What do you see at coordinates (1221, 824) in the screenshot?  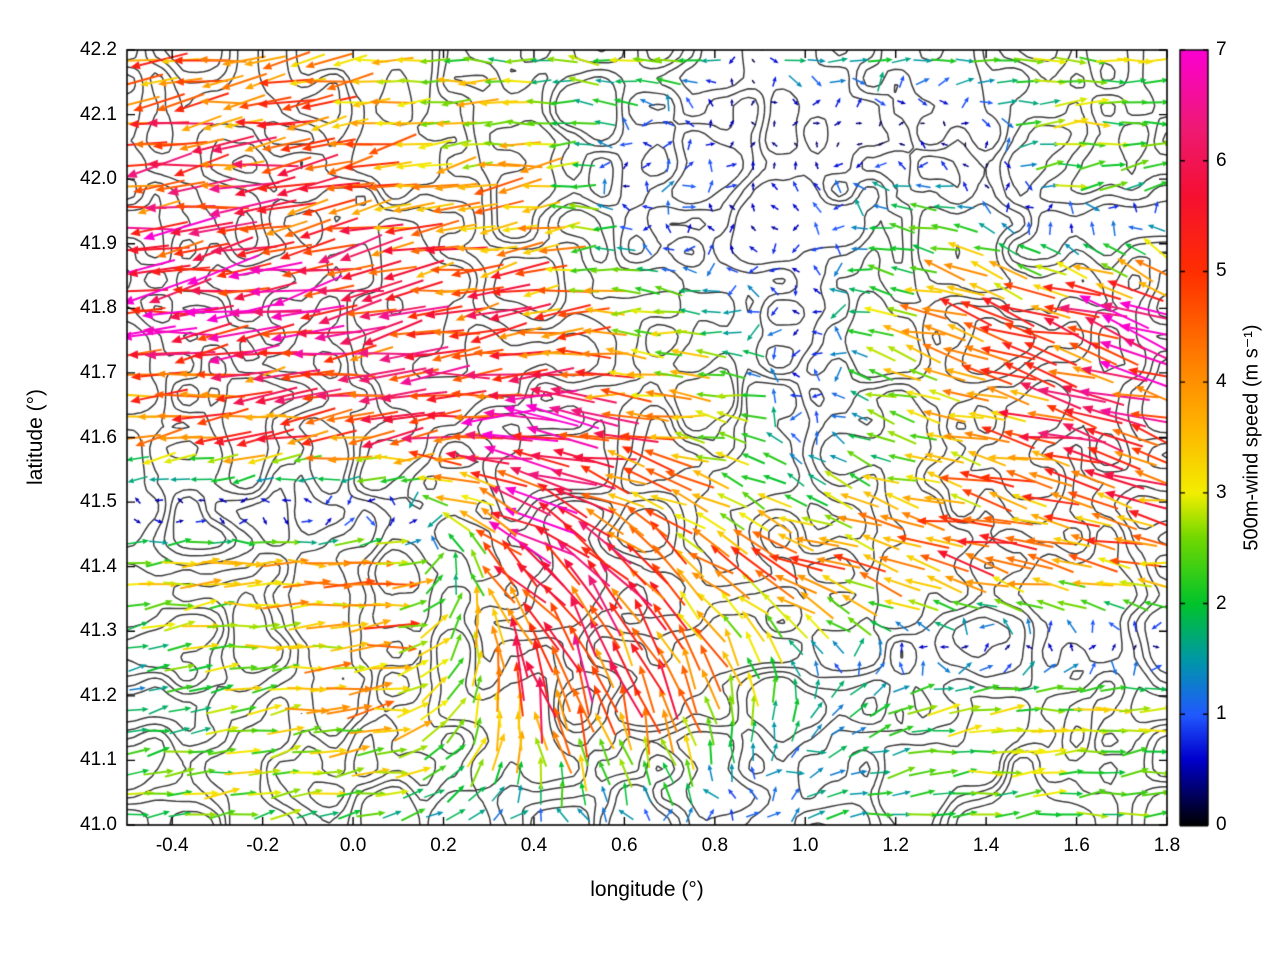 I see `colorbar-tick-label: 0` at bounding box center [1221, 824].